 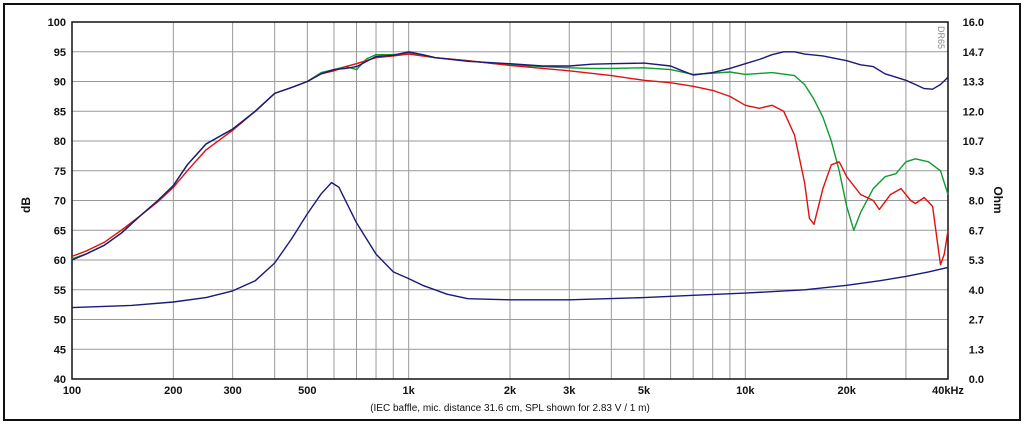 I want to click on x-tick-label: 40kHz, so click(x=948, y=391).